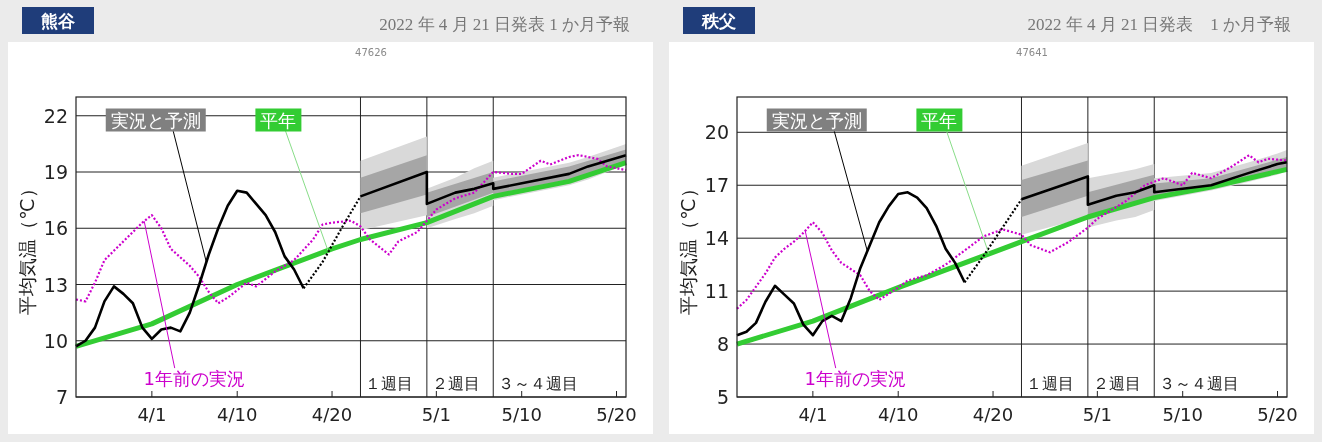 This screenshot has height=442, width=1322. Describe the element at coordinates (55, 284) in the screenshot. I see `y-tick-label: 13` at that location.